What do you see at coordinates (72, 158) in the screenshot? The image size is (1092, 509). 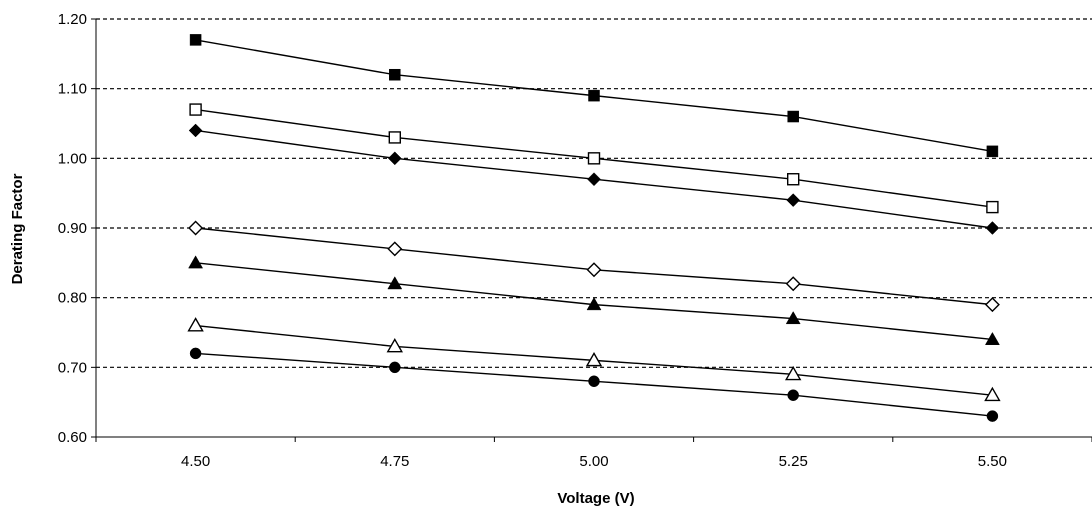 I see `y-tick-label-4: 1.00` at bounding box center [72, 158].